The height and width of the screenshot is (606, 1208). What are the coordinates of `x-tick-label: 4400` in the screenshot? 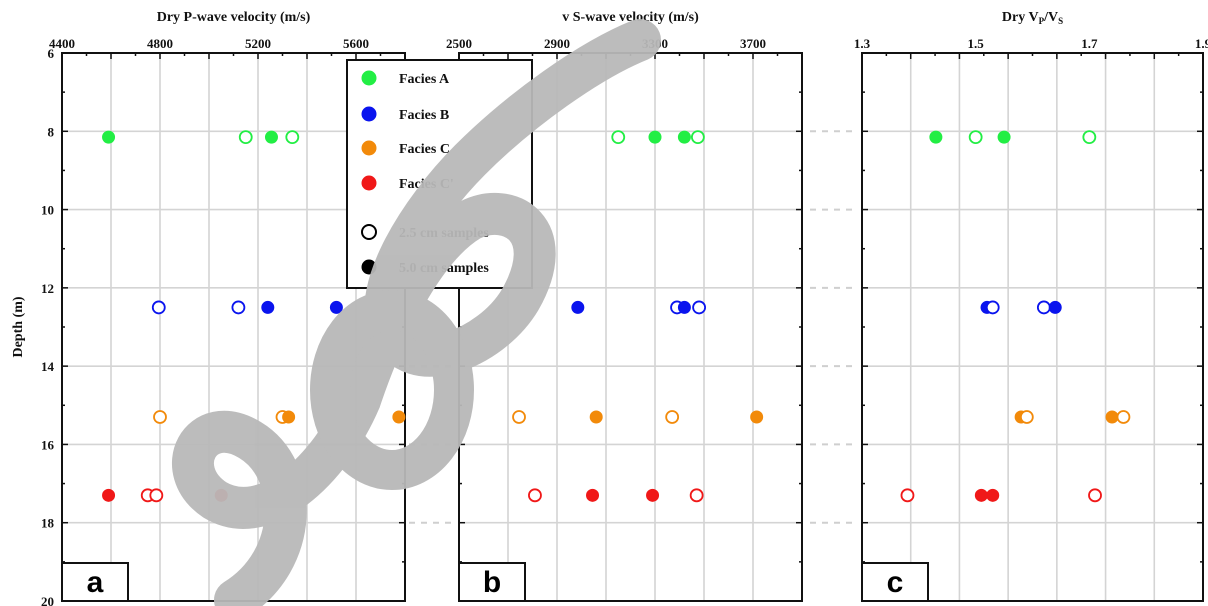 It's located at (62, 43).